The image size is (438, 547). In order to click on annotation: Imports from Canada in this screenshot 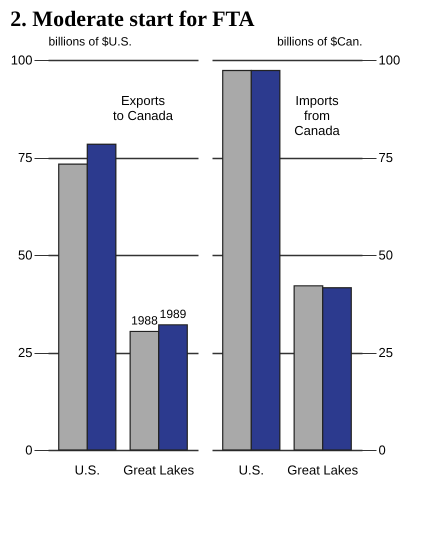, I will do `click(317, 115)`.